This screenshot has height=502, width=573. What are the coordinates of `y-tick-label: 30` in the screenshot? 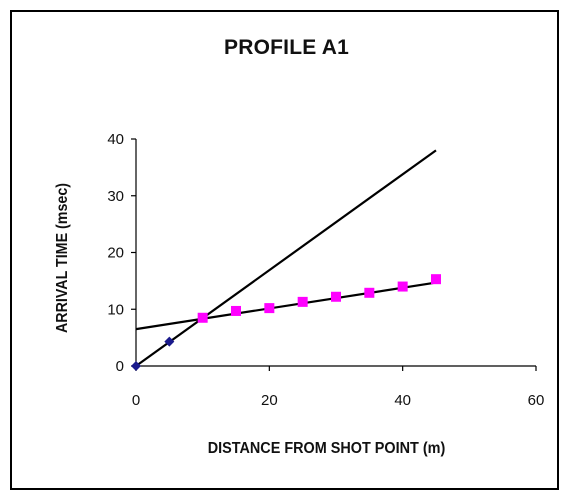 It's located at (115, 196).